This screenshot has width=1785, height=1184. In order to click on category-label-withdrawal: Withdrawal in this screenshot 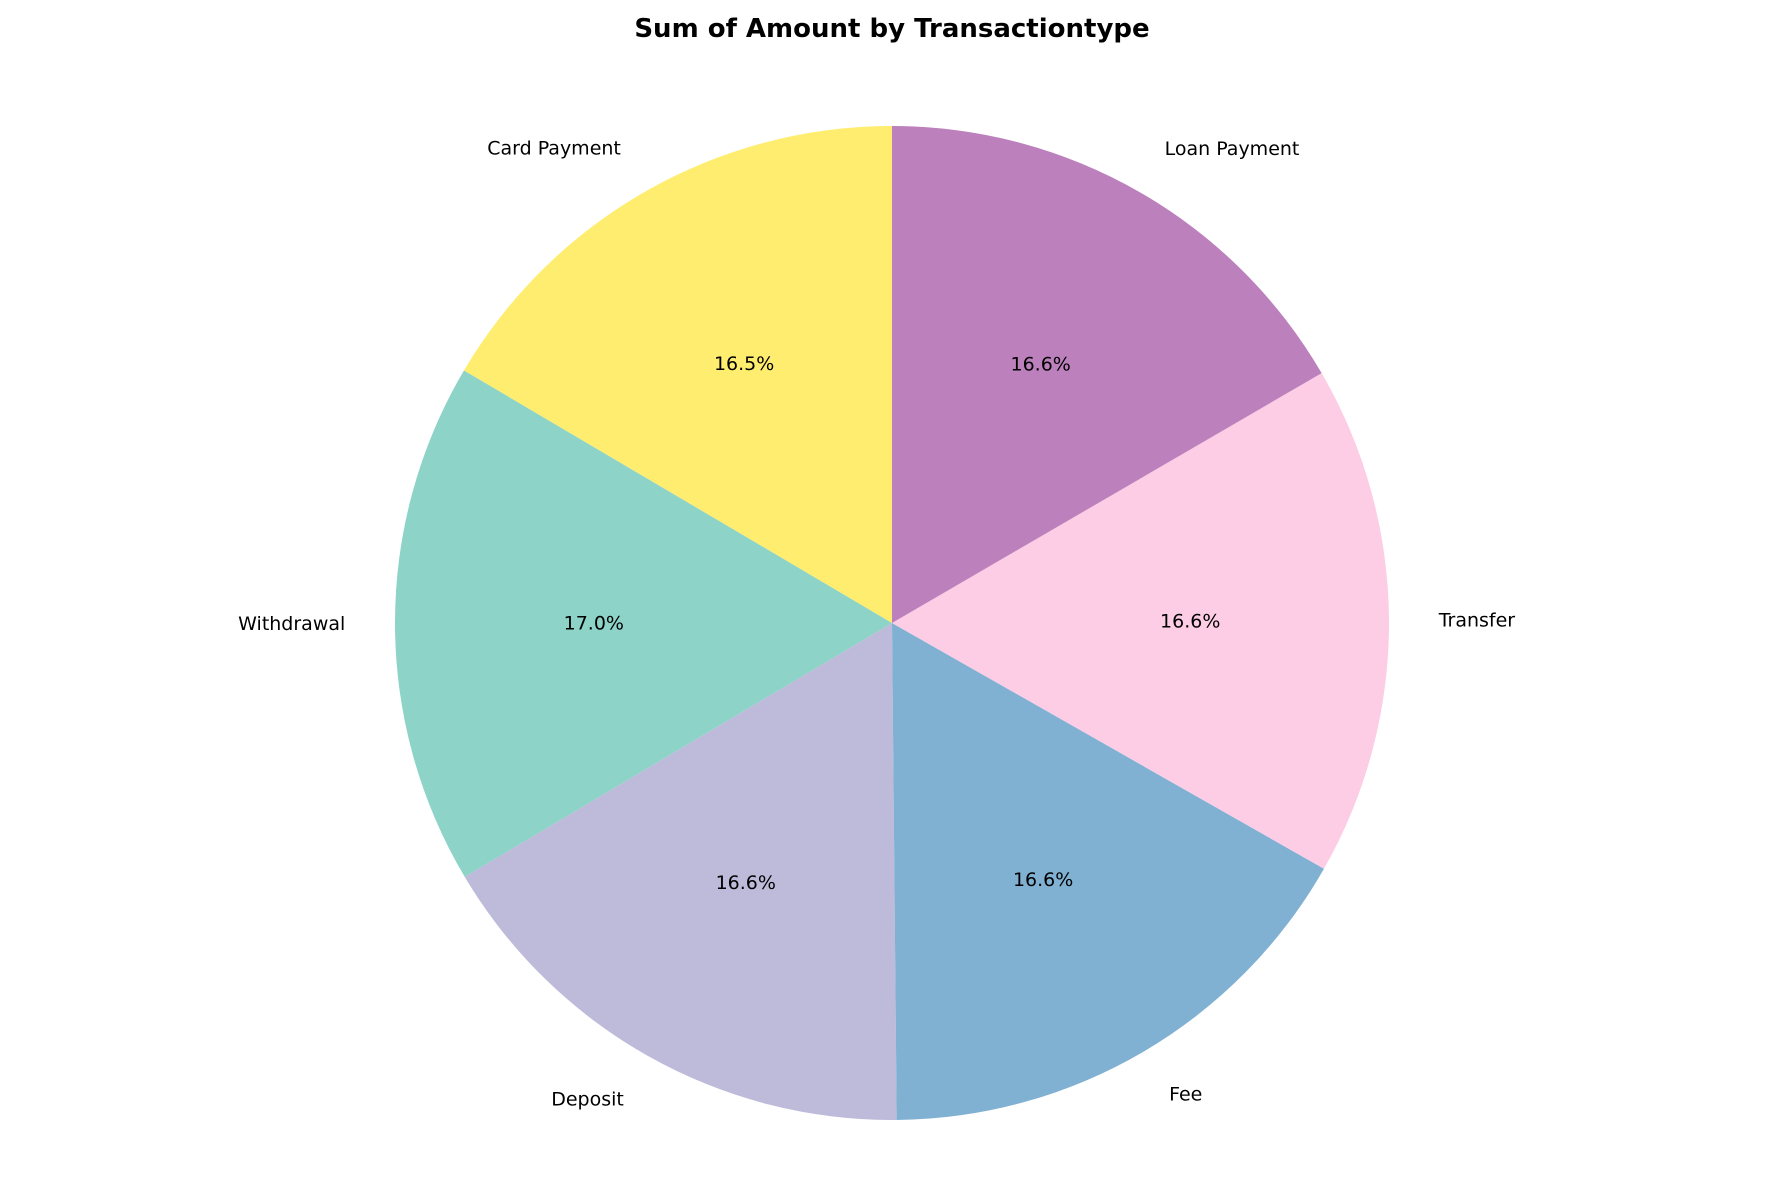, I will do `click(291, 624)`.